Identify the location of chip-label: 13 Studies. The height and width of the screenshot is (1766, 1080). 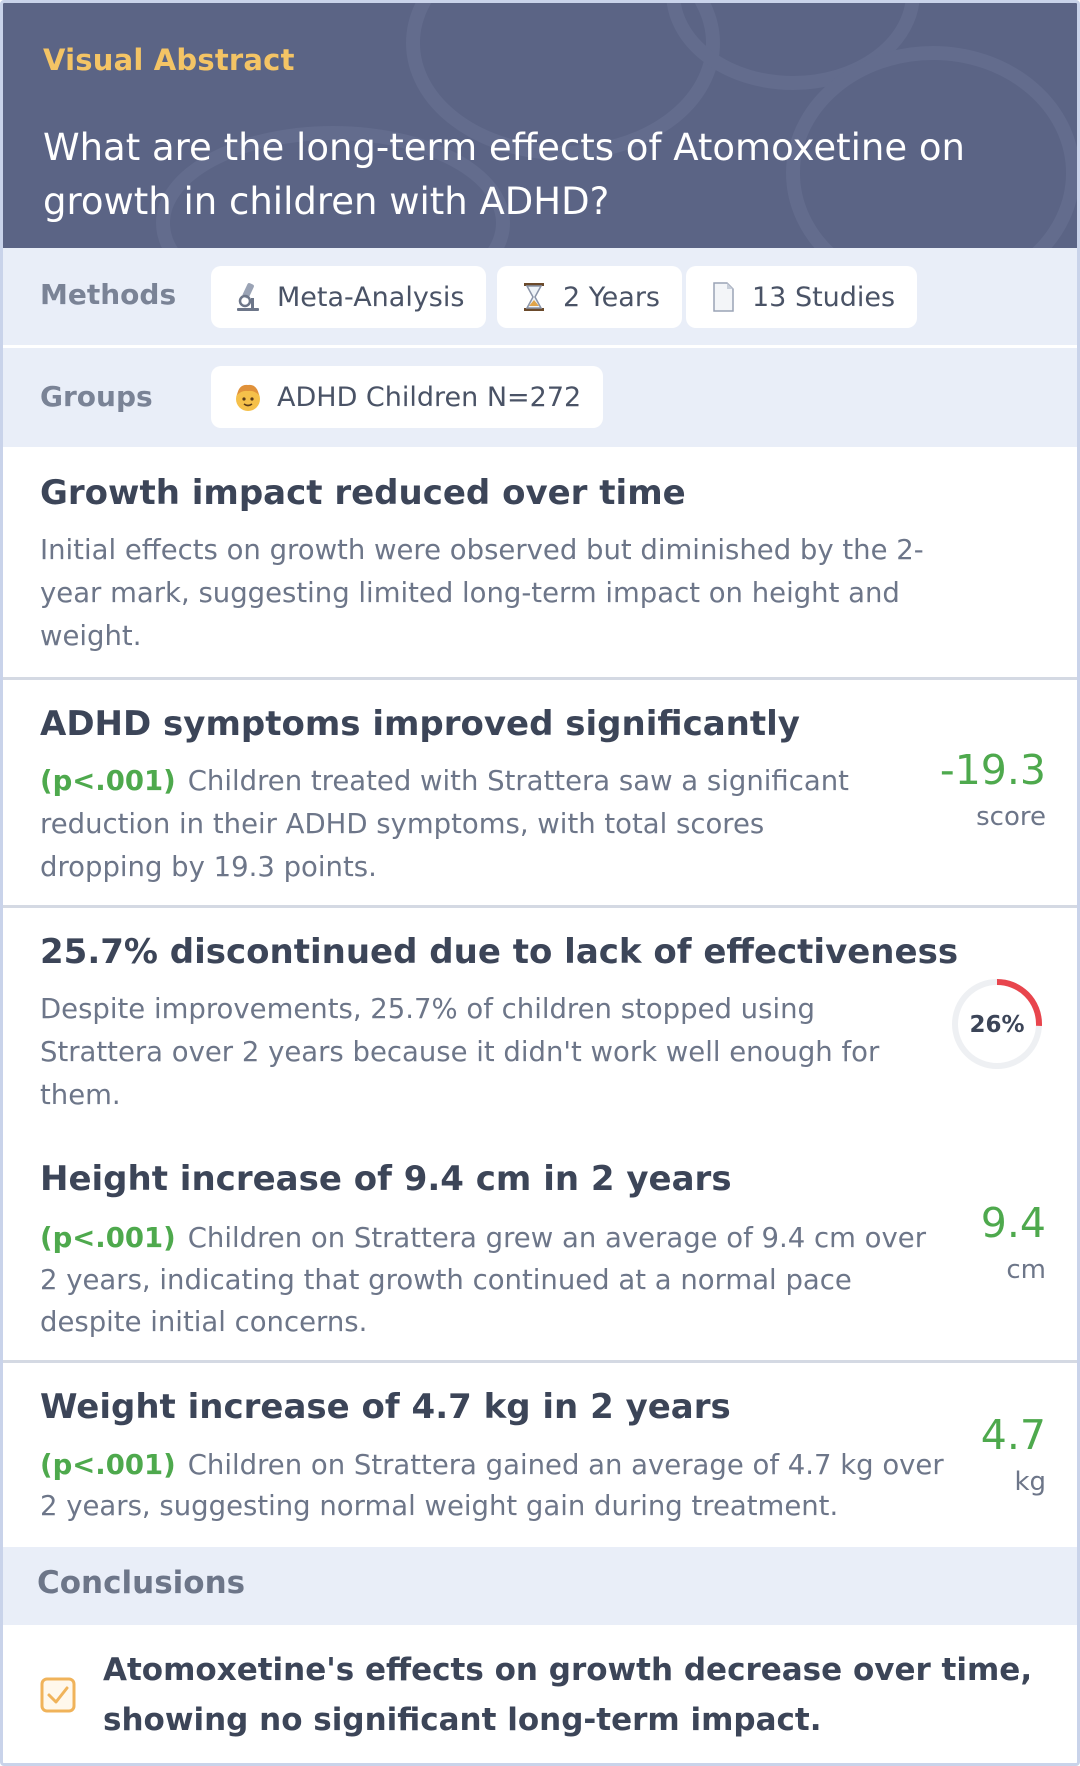
(824, 297).